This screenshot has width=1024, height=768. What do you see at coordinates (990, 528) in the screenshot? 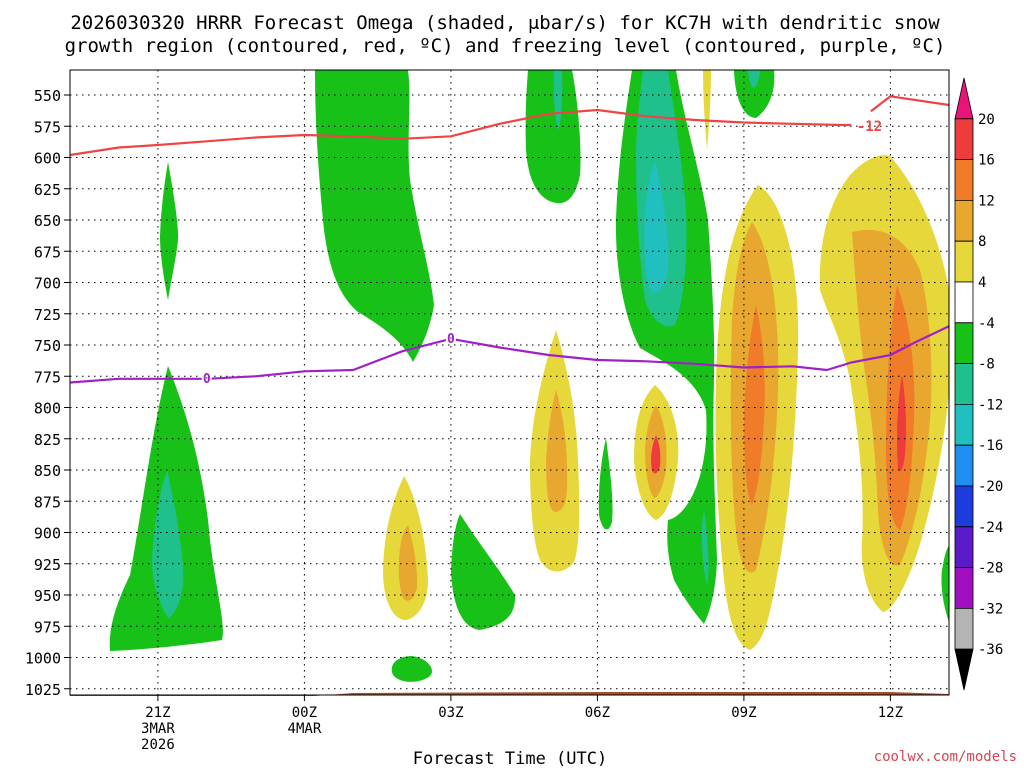
I see `colorbar-label: -24` at bounding box center [990, 528].